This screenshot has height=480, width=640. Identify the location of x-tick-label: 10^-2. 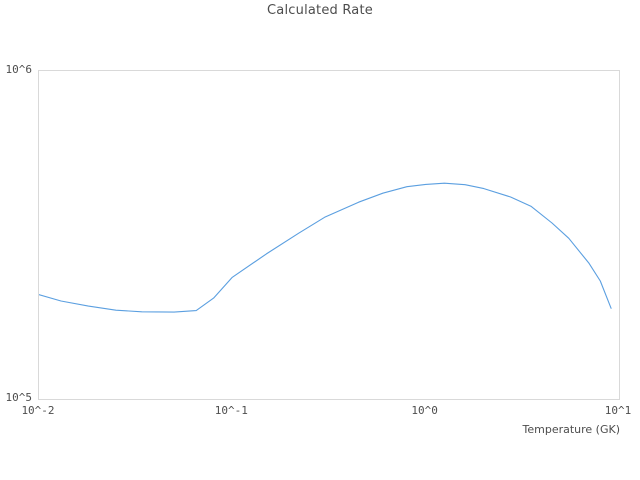
(38, 410).